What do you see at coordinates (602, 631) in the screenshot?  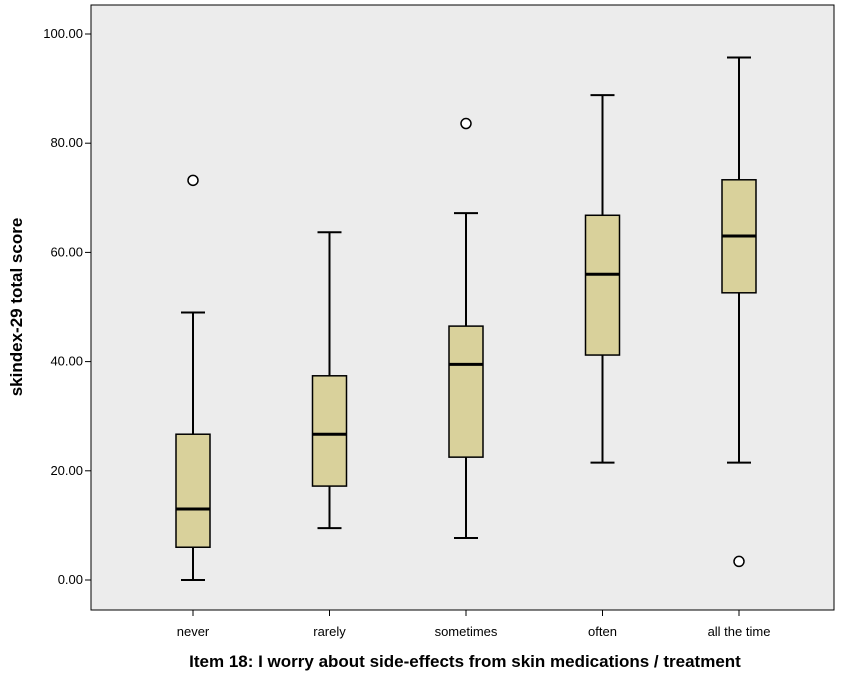 I see `x-tick-label: often` at bounding box center [602, 631].